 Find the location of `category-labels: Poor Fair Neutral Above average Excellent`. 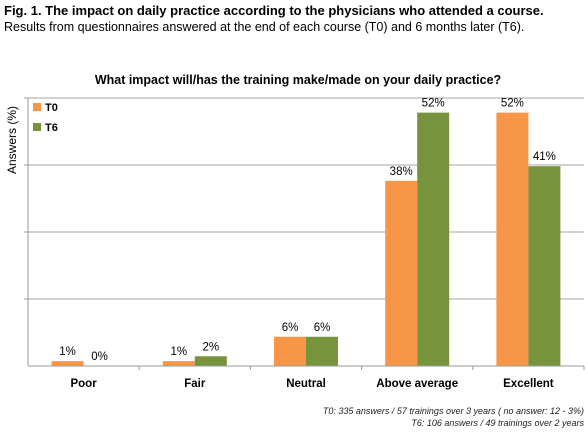

category-labels: Poor Fair Neutral Above average Excellent is located at coordinates (327, 378).